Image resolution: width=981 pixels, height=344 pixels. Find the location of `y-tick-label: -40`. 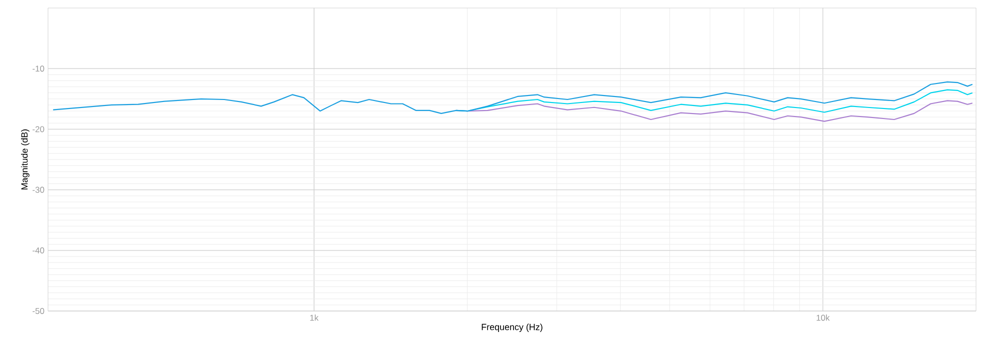

y-tick-label: -40 is located at coordinates (38, 250).